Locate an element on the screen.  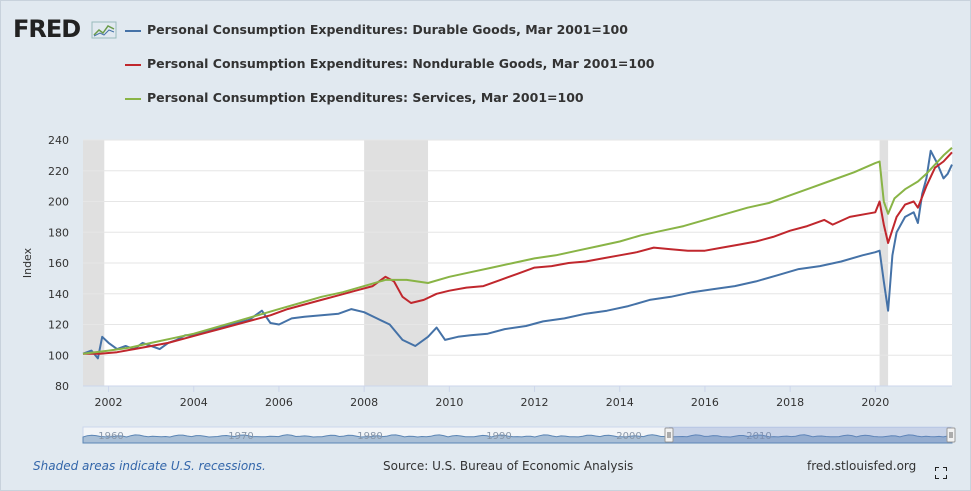
navigator-handle-right is located at coordinates (951, 435).